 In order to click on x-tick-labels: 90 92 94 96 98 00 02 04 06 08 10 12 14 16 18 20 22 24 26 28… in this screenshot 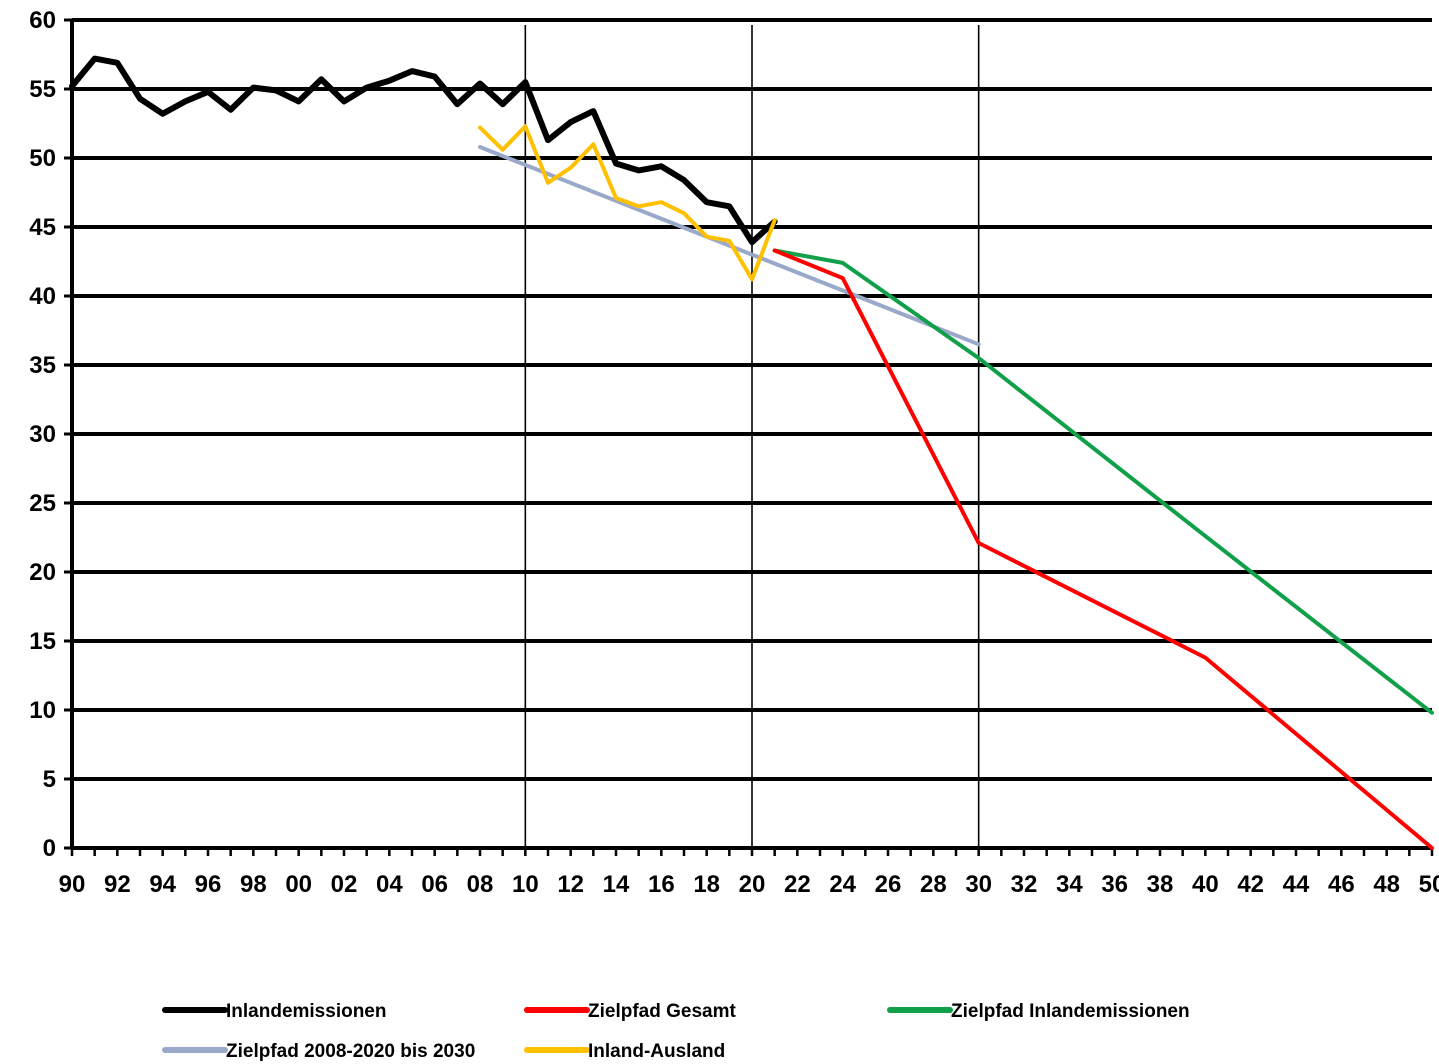, I will do `click(749, 884)`.